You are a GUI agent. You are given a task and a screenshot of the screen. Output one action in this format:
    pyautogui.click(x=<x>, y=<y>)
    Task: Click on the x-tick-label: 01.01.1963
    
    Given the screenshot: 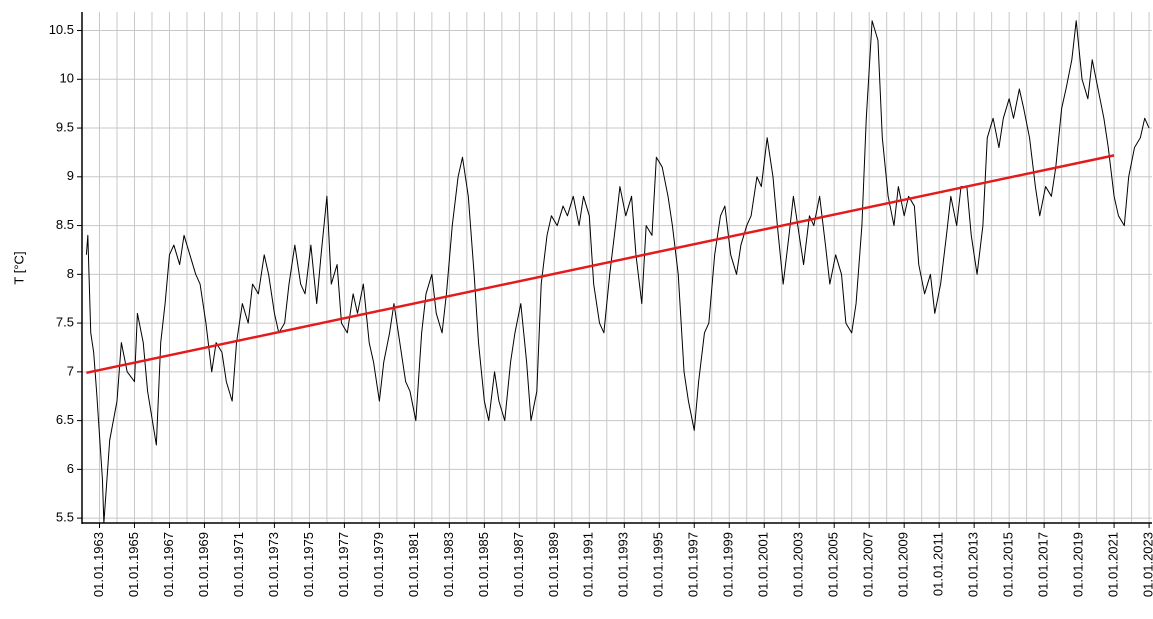 What is the action you would take?
    pyautogui.click(x=98, y=564)
    